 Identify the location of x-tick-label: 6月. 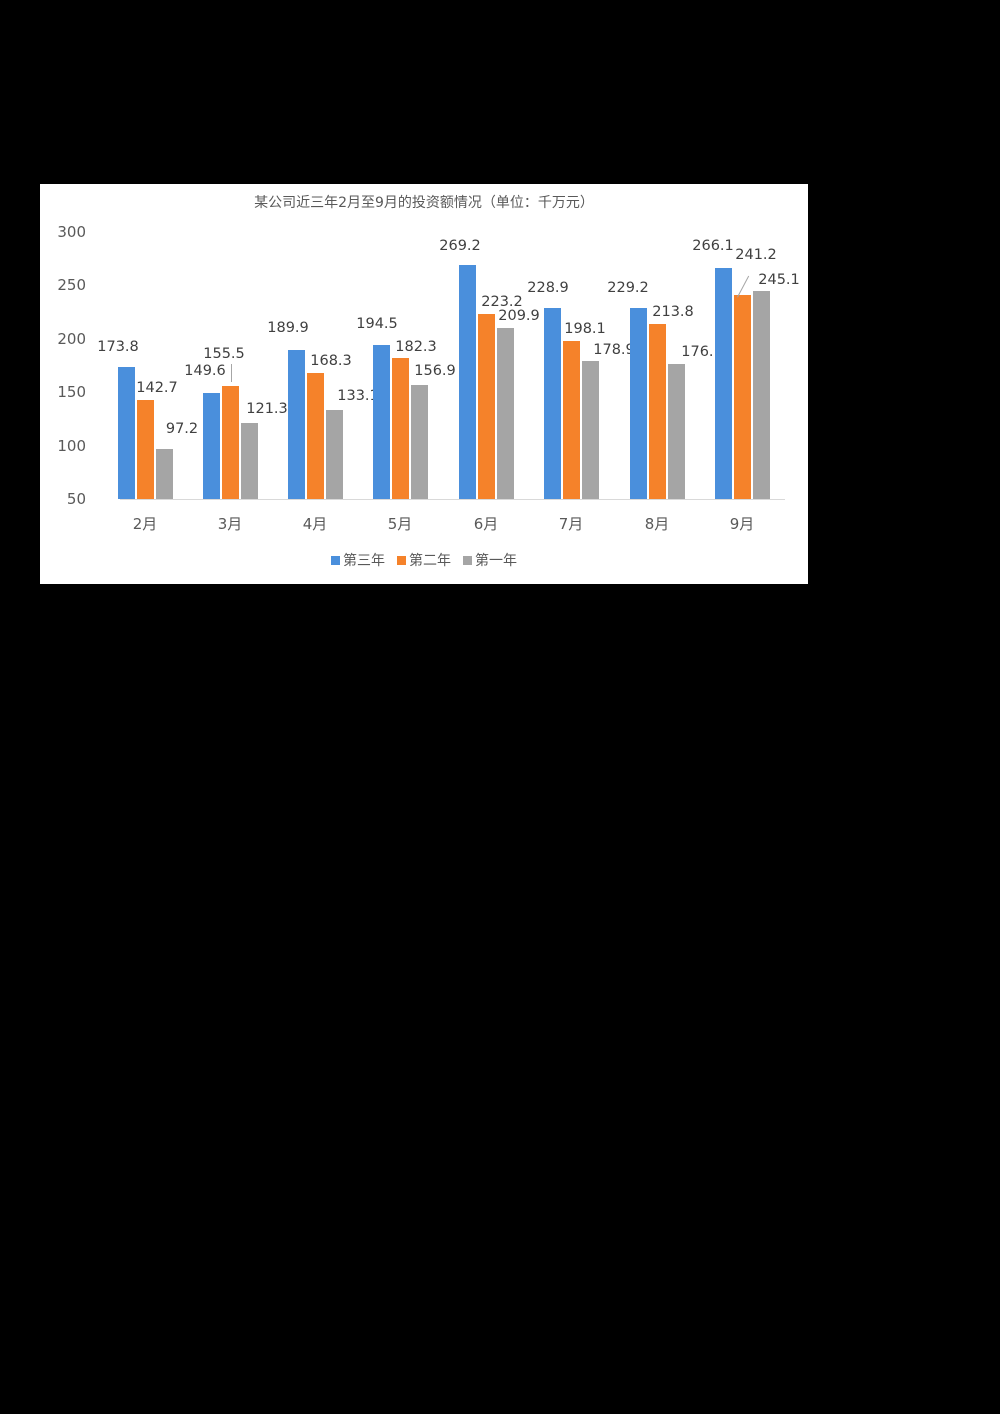
(486, 524).